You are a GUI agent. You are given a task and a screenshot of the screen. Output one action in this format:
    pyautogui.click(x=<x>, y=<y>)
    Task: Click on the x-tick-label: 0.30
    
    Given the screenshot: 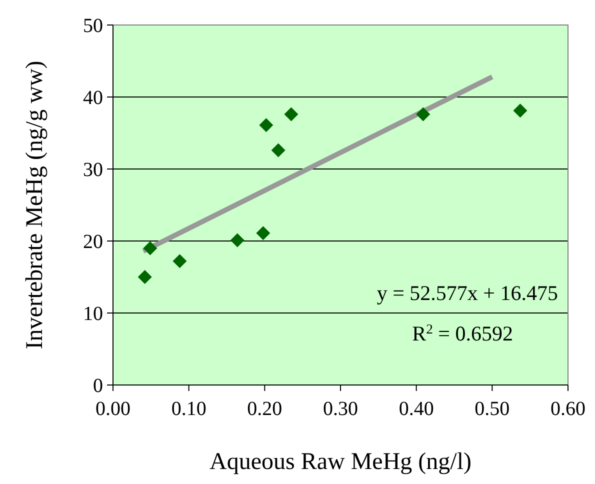 What is the action you would take?
    pyautogui.click(x=340, y=409)
    